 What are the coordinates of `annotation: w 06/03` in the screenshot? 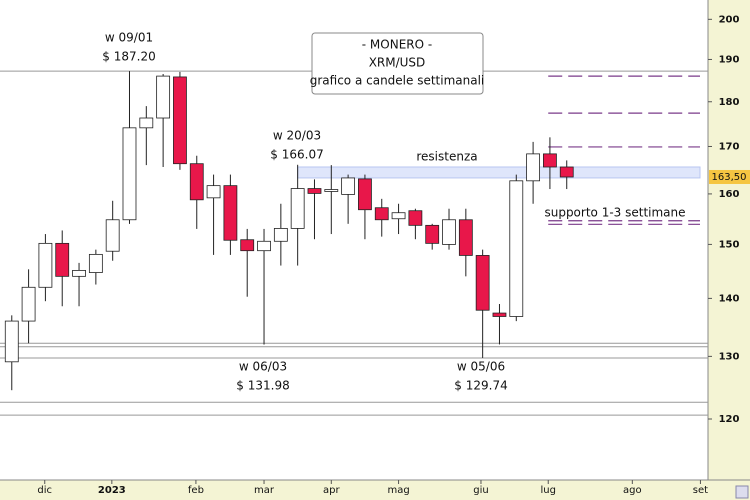 It's located at (263, 367).